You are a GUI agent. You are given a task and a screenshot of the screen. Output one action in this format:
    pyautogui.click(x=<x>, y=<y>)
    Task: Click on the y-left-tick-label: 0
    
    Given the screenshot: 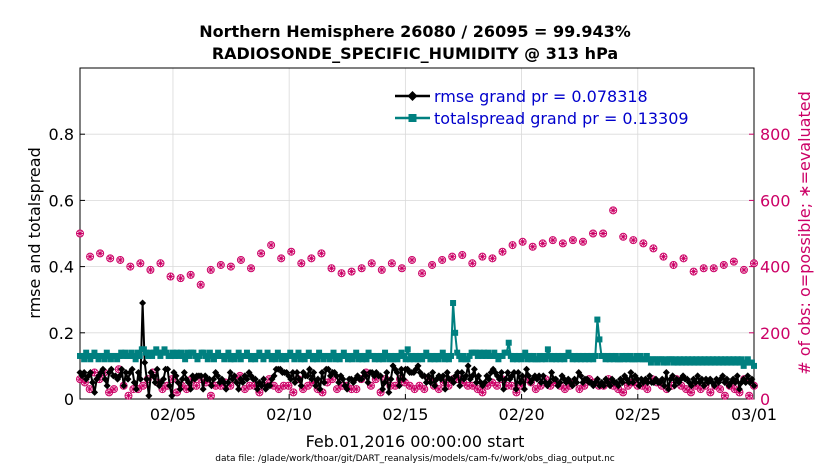 What is the action you would take?
    pyautogui.click(x=69, y=399)
    